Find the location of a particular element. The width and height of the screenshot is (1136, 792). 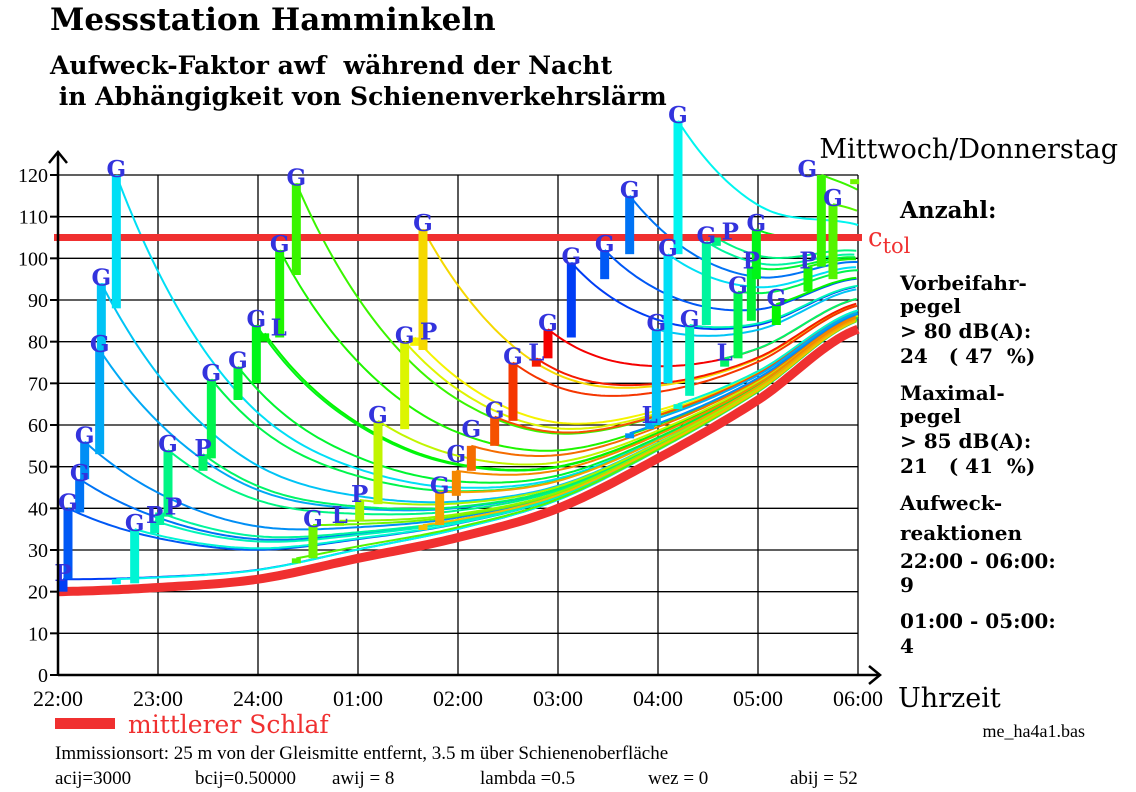

y-tick-label: 100 is located at coordinates (33, 259).